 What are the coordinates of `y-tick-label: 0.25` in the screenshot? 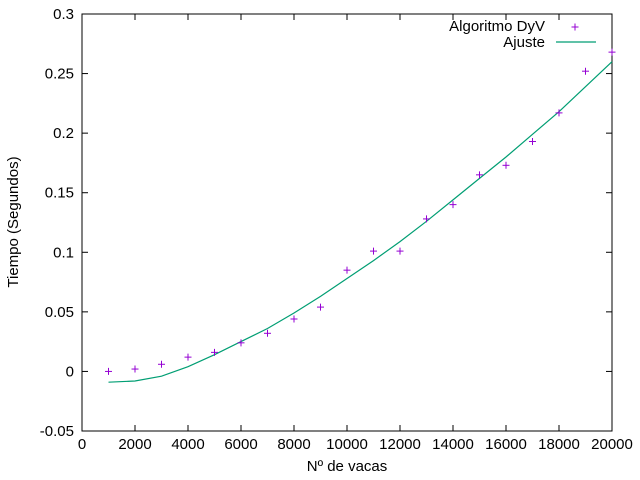 It's located at (59, 74).